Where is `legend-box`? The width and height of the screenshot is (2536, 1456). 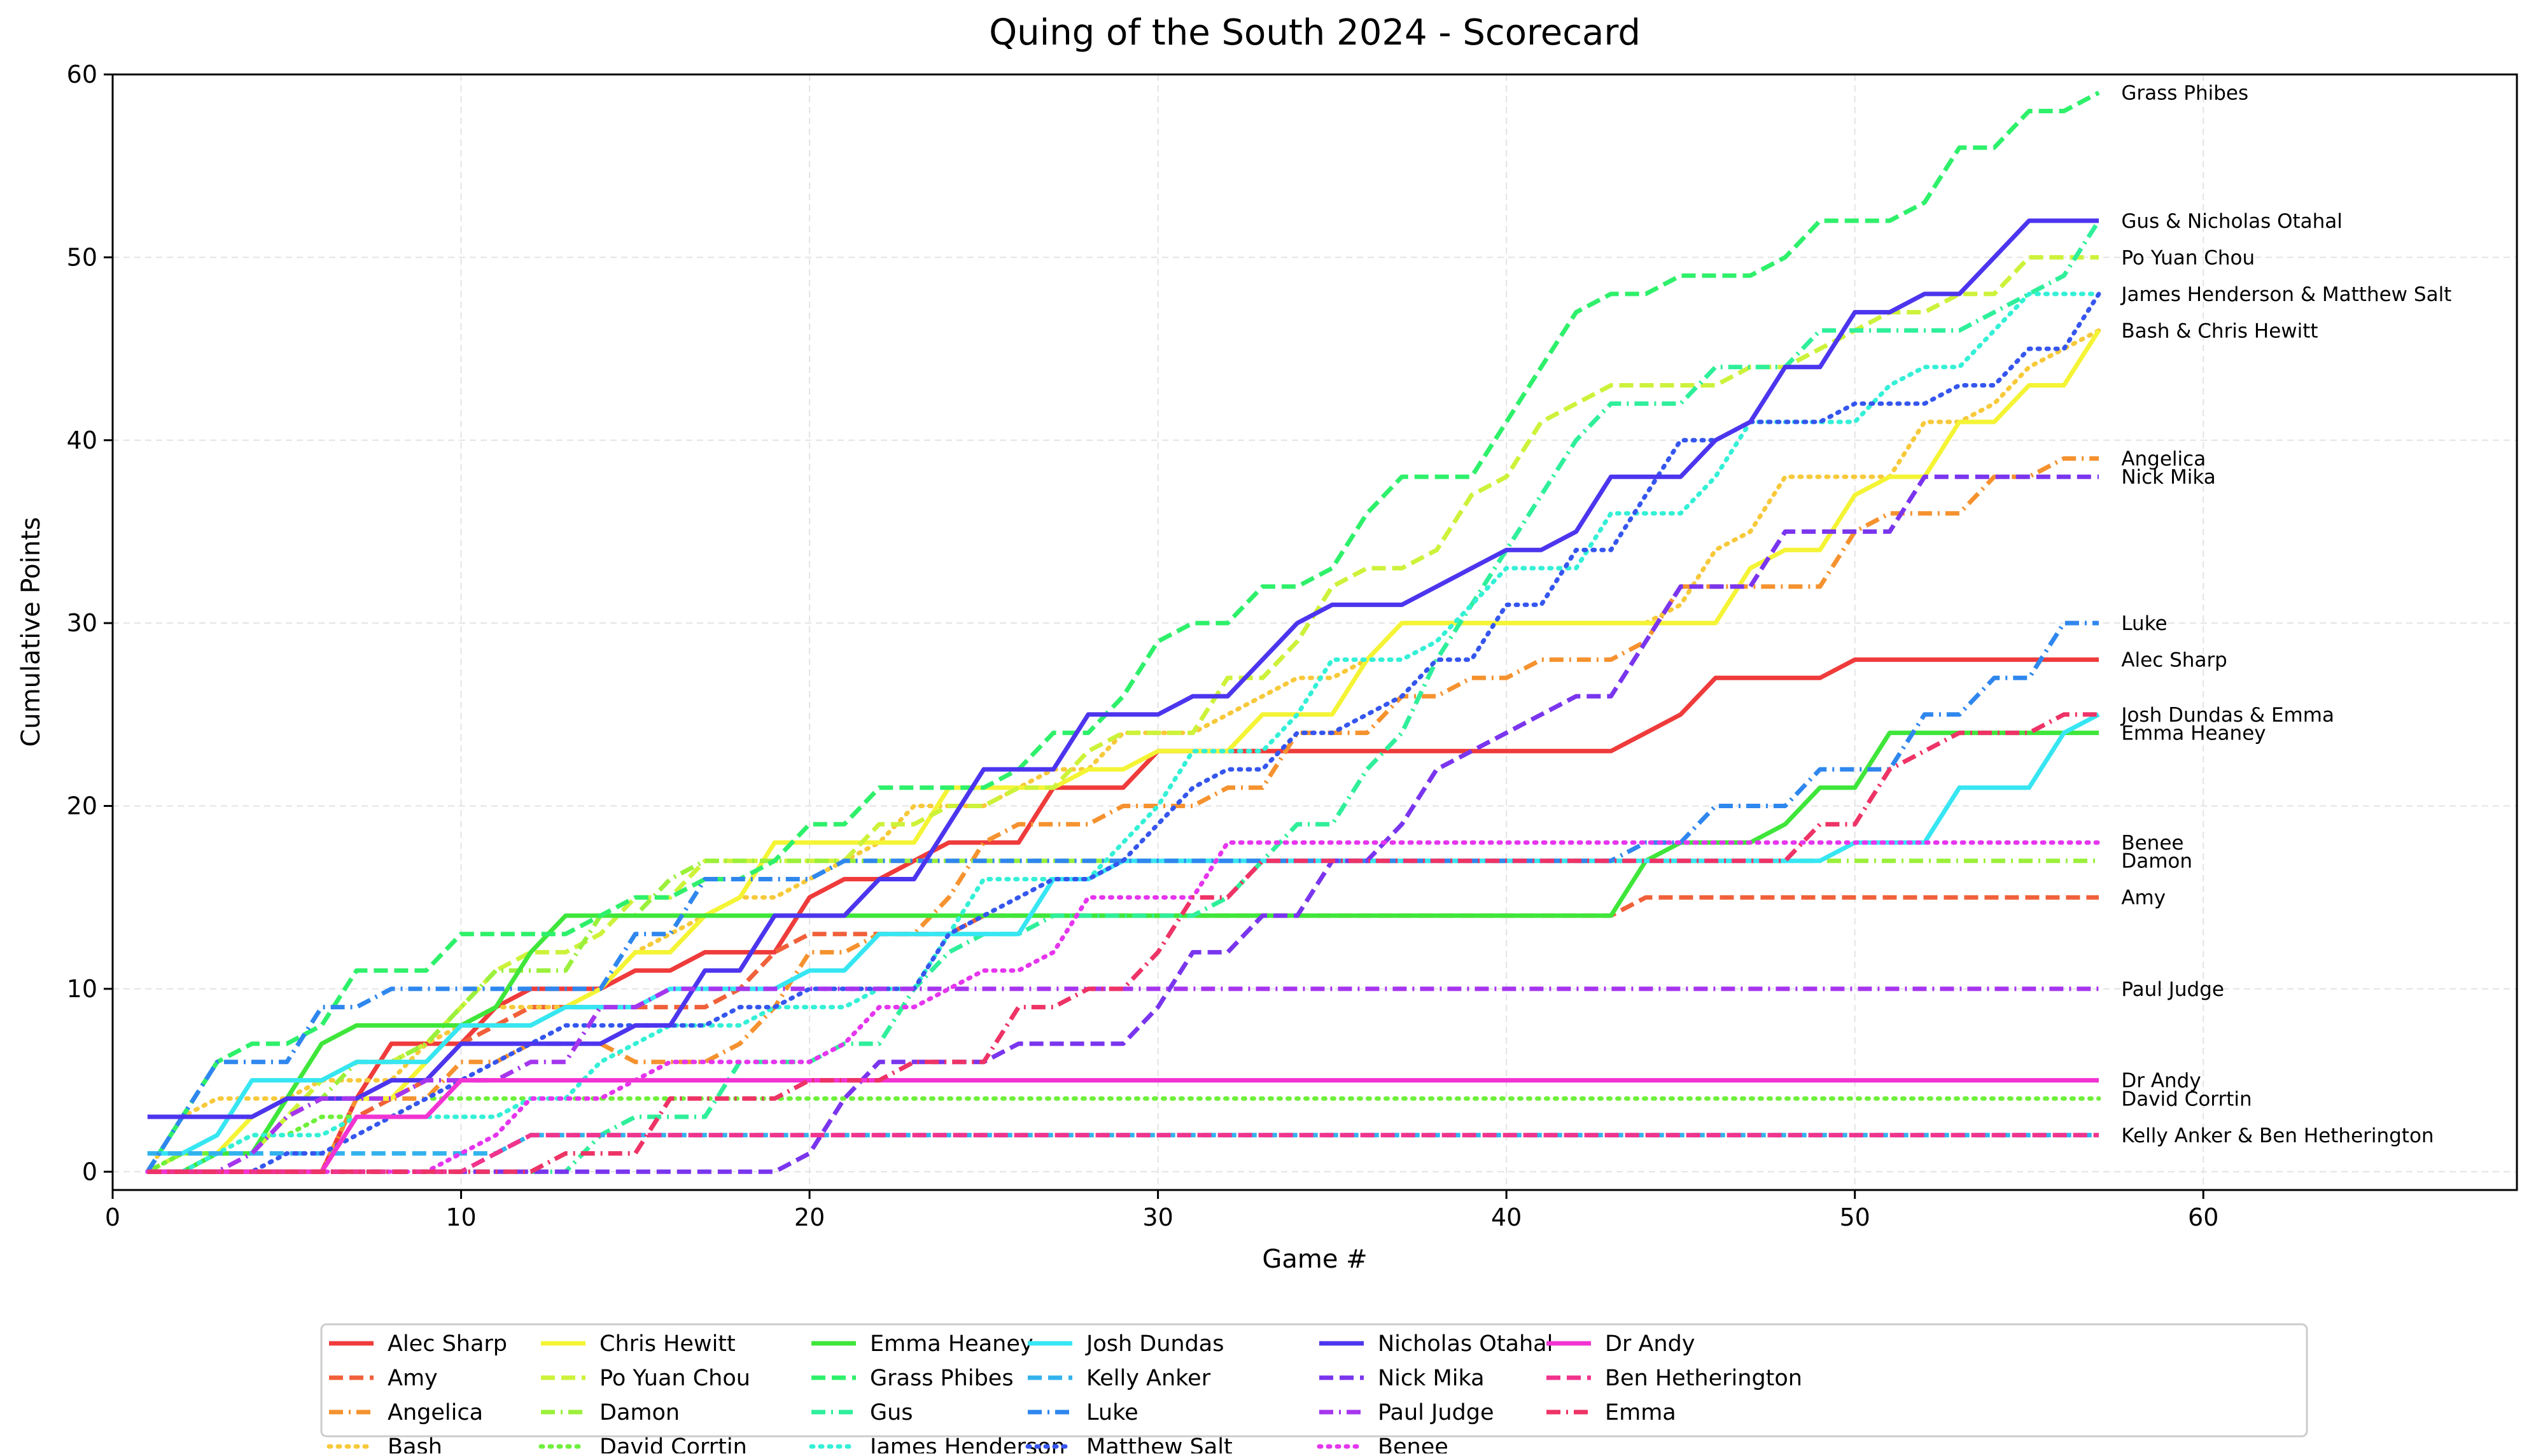
legend-box is located at coordinates (1314, 1380).